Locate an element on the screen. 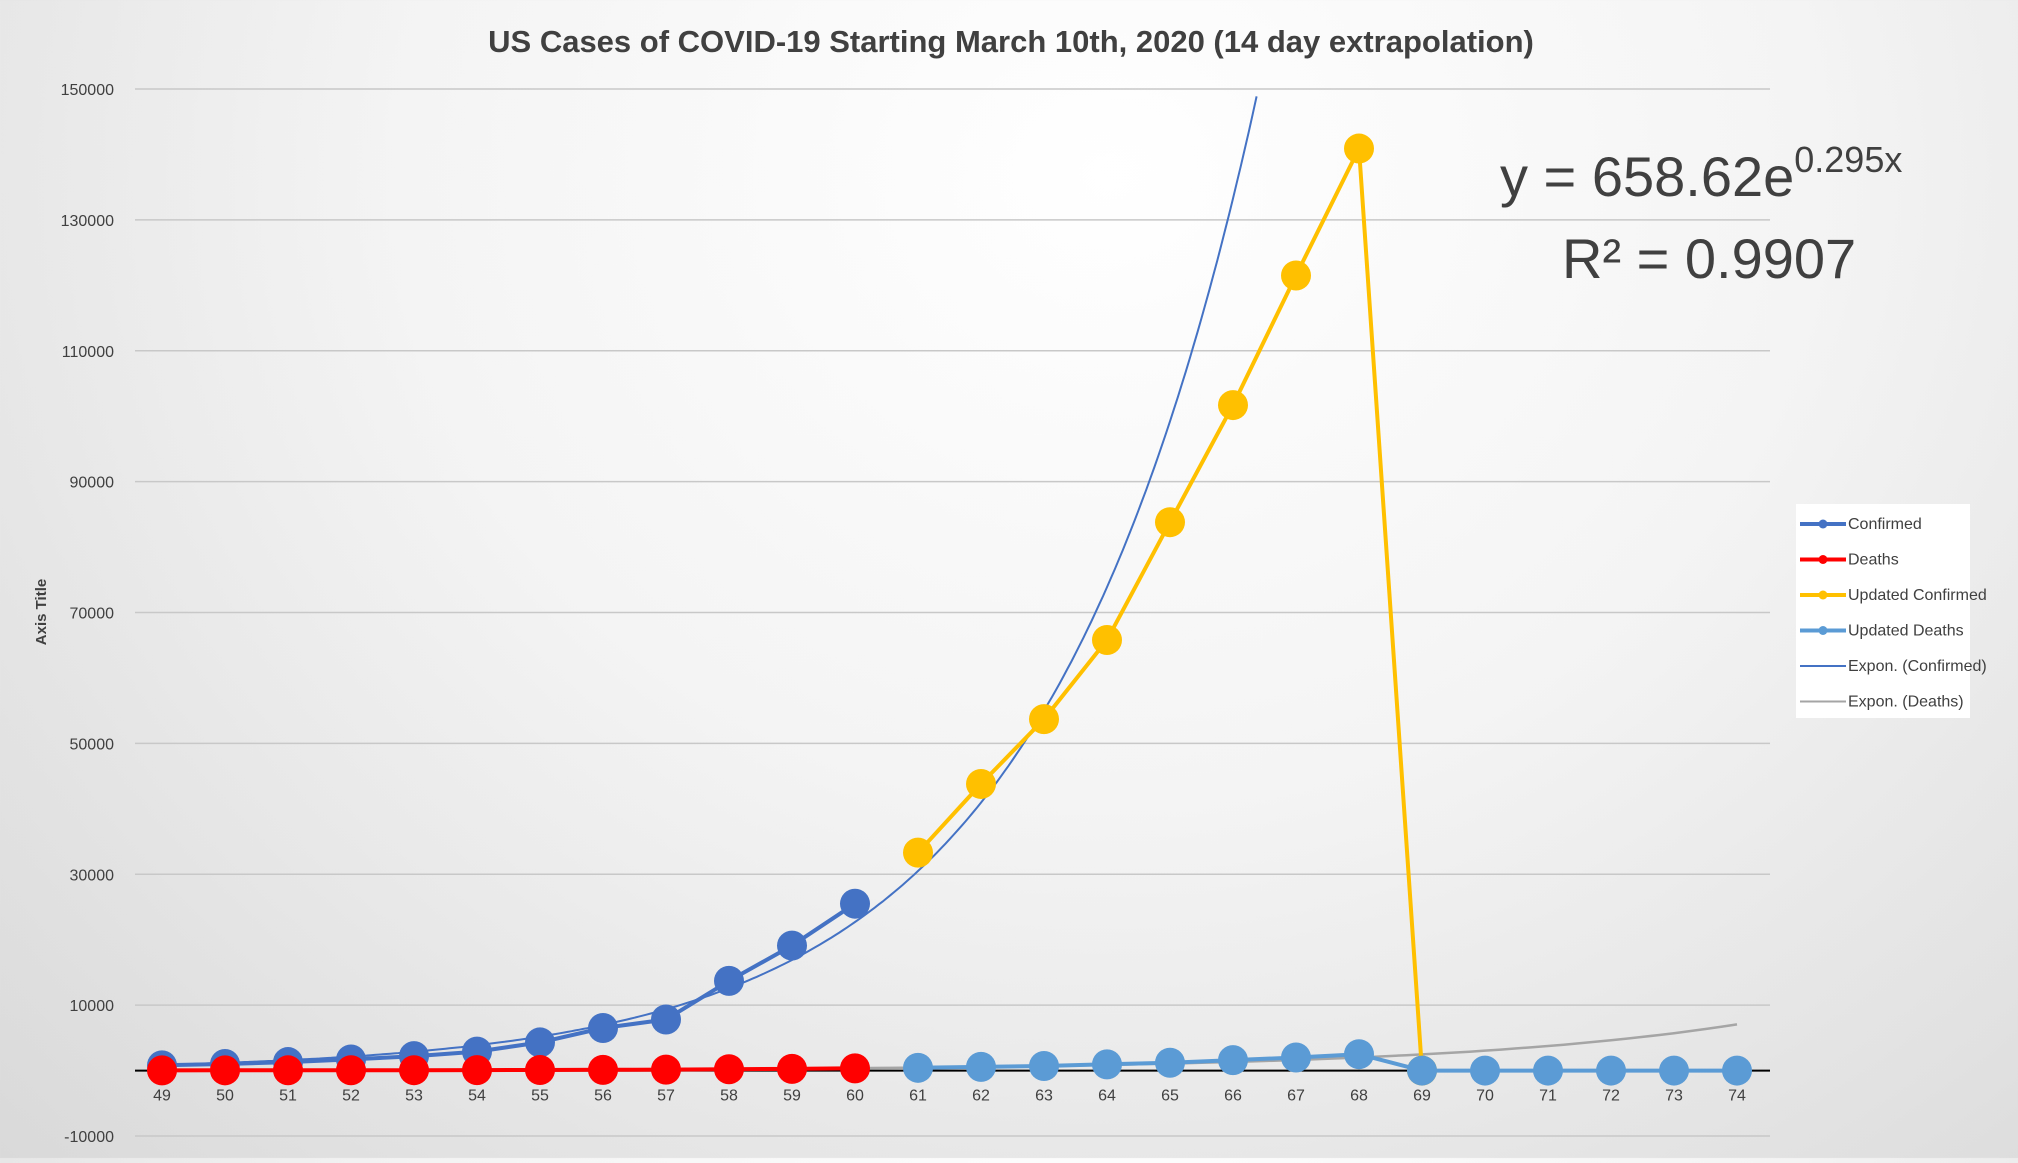 The width and height of the screenshot is (2018, 1163). x-tick-label: 63 is located at coordinates (1044, 1096).